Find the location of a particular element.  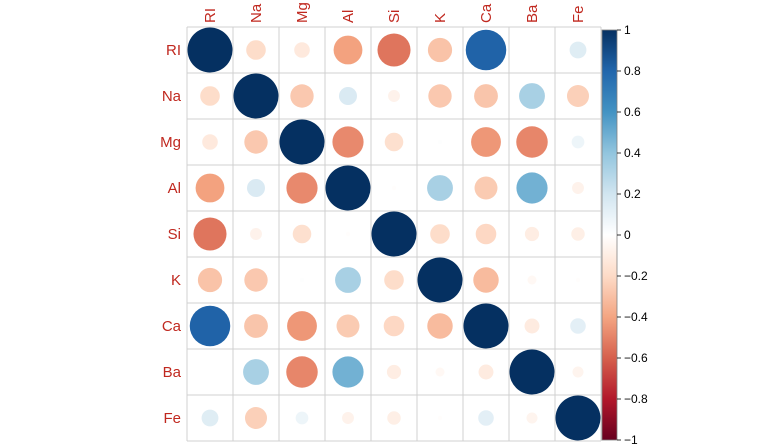

corr-circle-ba-ba is located at coordinates (532, 372).